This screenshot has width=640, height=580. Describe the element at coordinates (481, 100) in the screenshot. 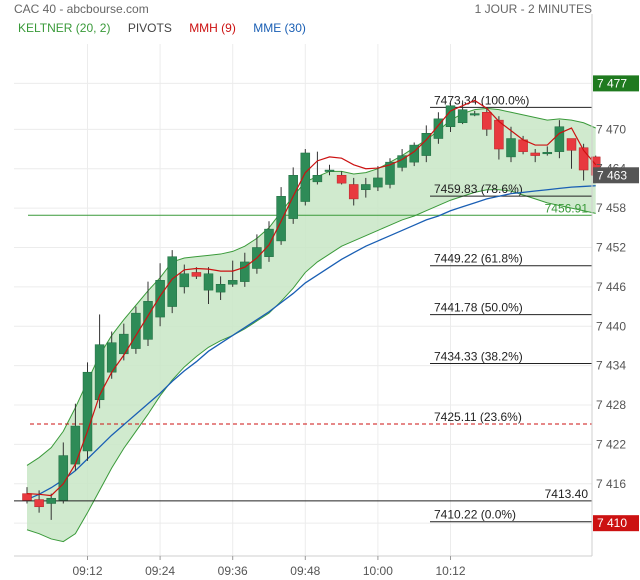

I see `fib-label: 7473.34 (100.0%)` at that location.